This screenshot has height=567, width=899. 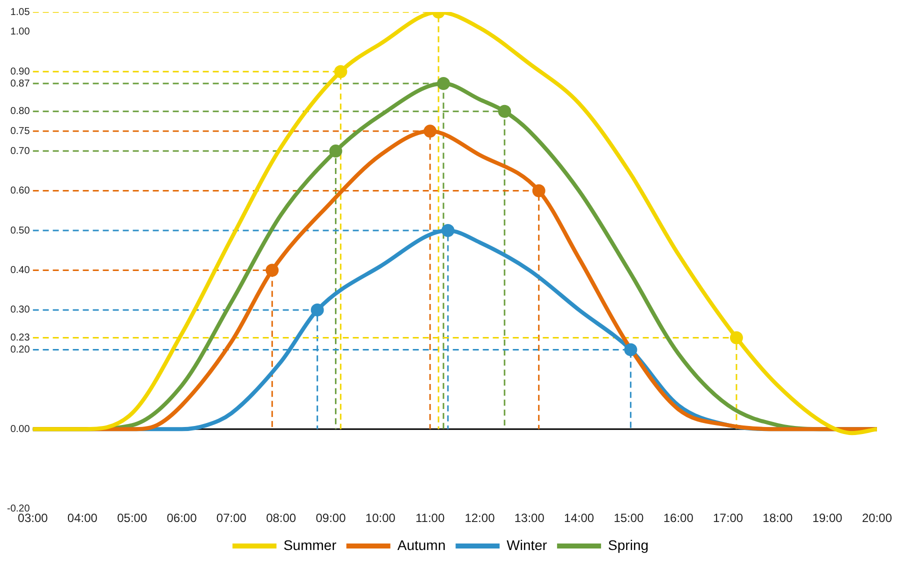 What do you see at coordinates (310, 544) in the screenshot?
I see `legend-label: Summer` at bounding box center [310, 544].